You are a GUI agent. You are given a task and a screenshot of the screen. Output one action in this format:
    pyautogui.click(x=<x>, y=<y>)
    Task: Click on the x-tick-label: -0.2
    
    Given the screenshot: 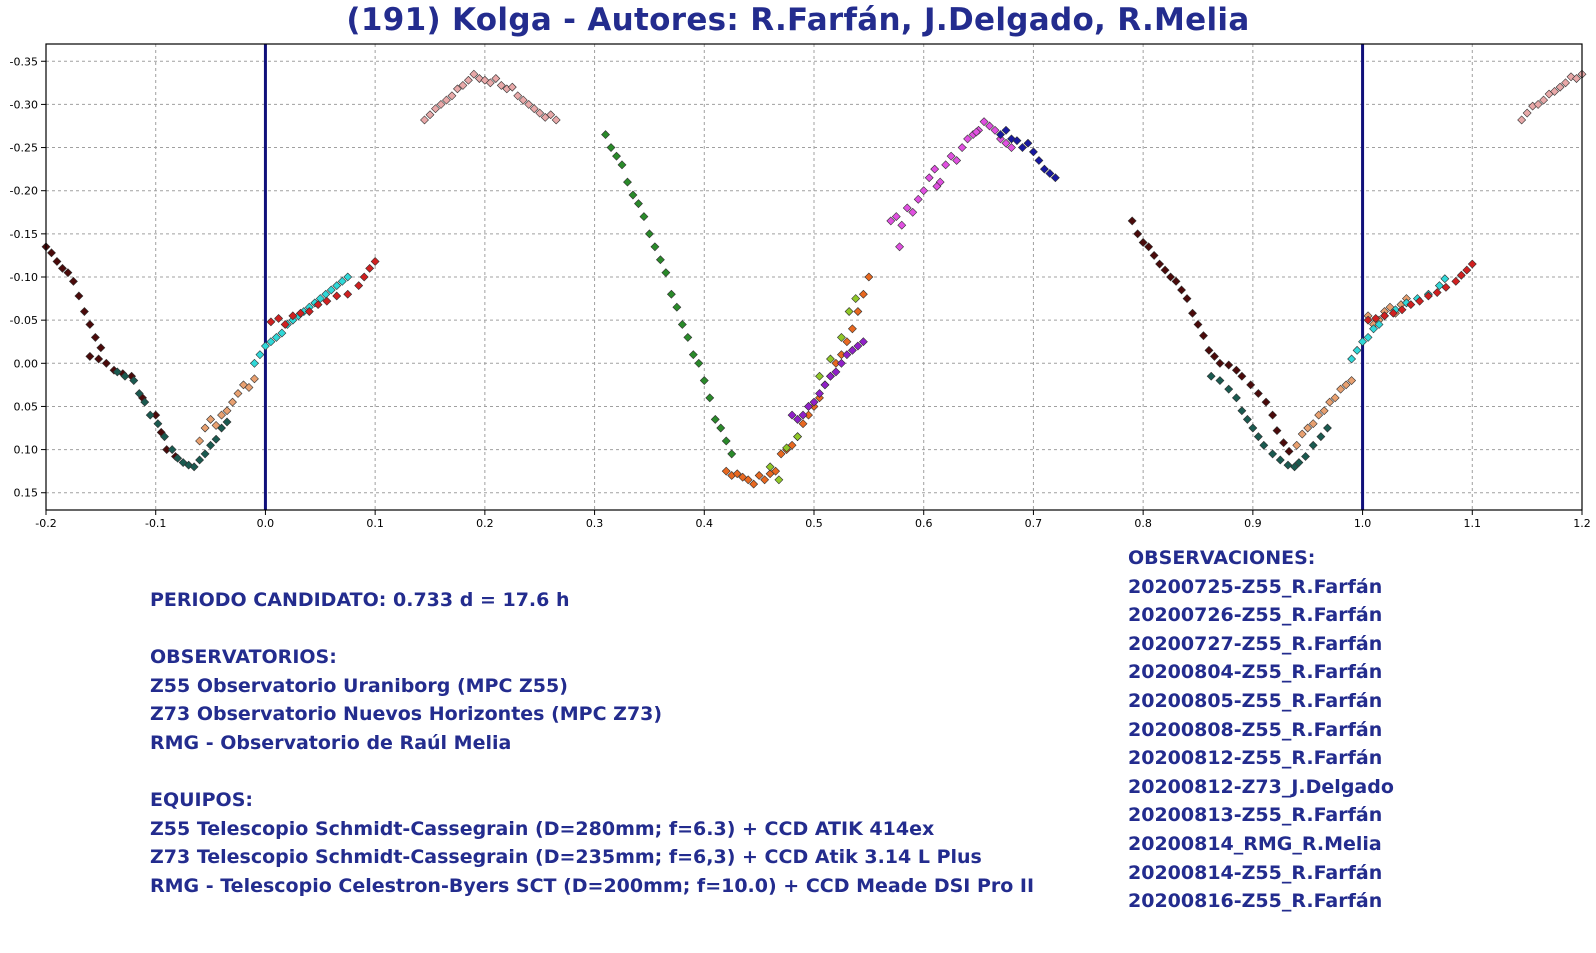 What is the action you would take?
    pyautogui.click(x=45, y=523)
    